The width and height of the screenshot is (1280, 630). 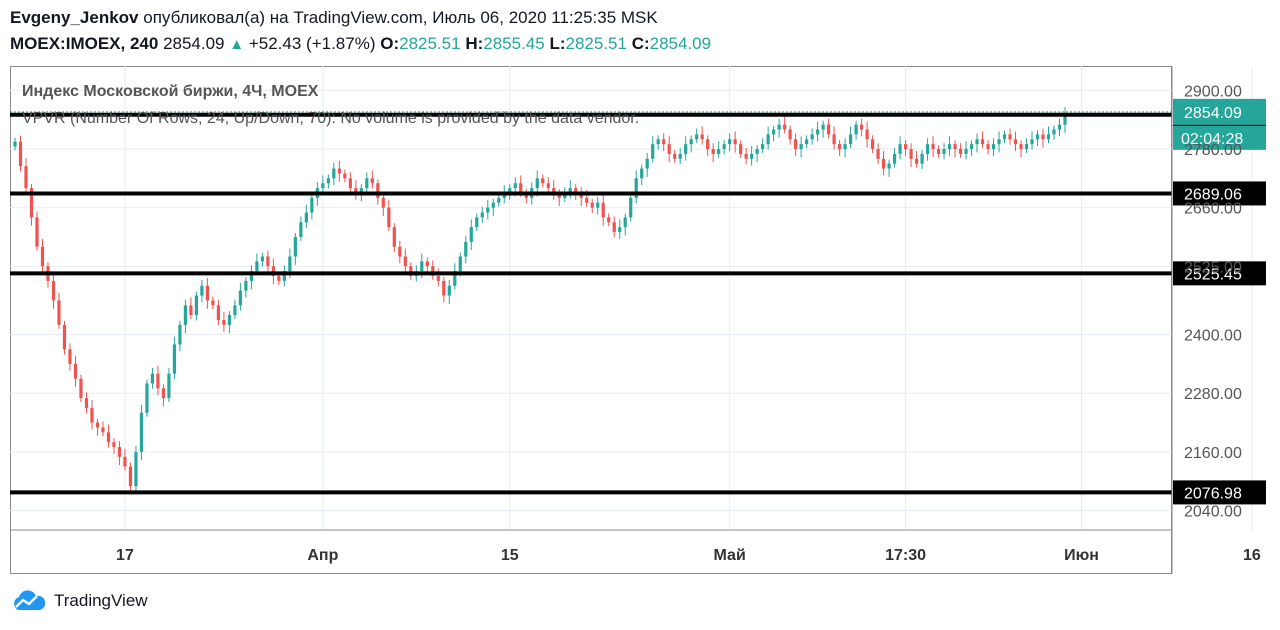 I want to click on level-price-label: 2689.06, so click(x=1213, y=194).